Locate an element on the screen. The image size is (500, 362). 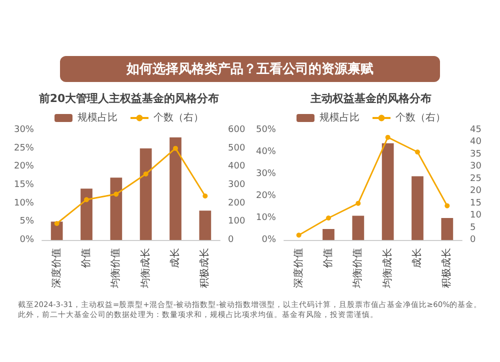
y2-tick-label: 300 is located at coordinates (237, 185).